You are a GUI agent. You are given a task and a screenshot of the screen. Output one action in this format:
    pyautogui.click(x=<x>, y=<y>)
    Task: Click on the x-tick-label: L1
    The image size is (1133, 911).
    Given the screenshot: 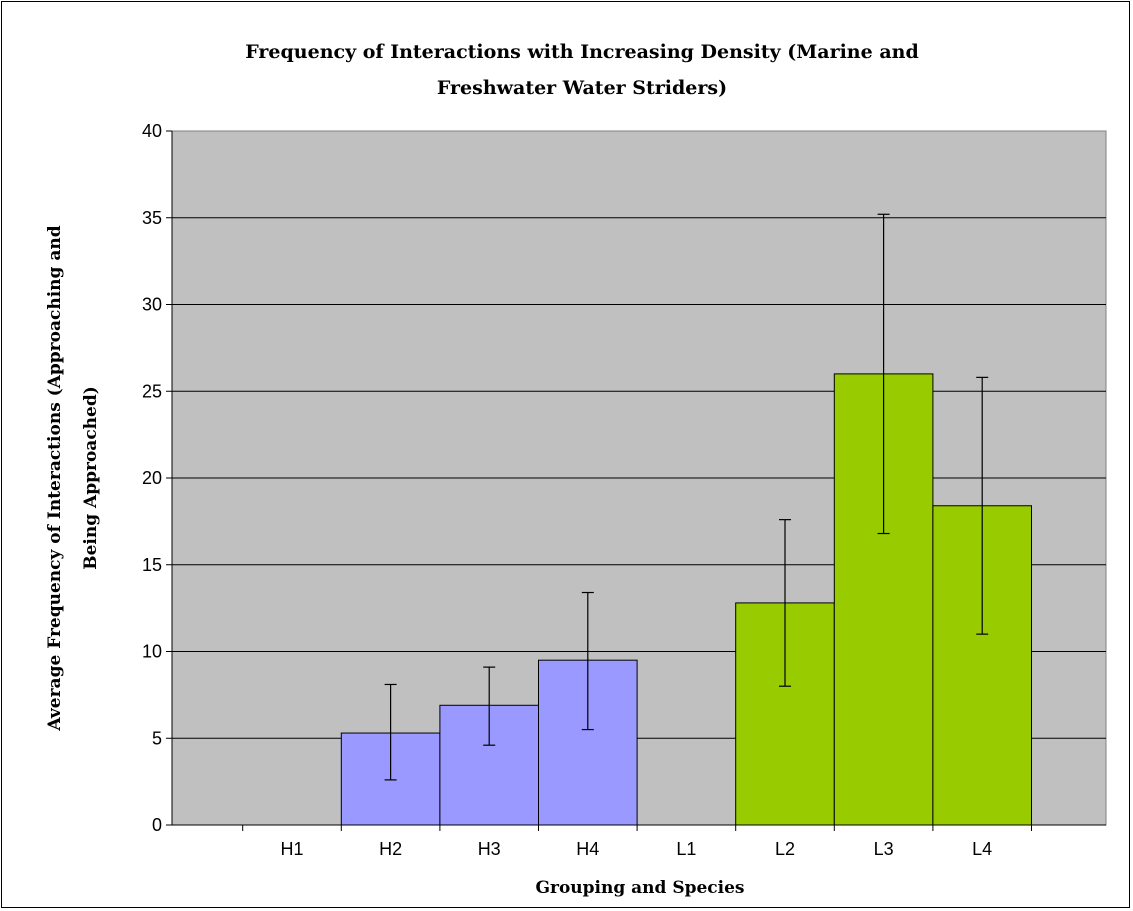 What is the action you would take?
    pyautogui.click(x=686, y=849)
    